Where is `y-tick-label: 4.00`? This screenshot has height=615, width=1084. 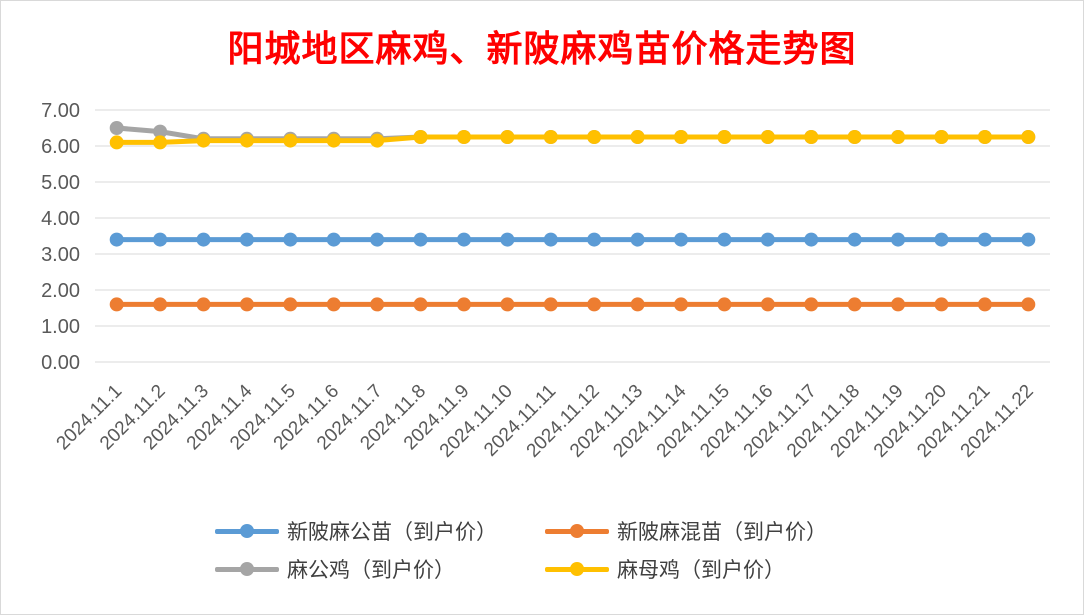
y-tick-label: 4.00 is located at coordinates (60, 219).